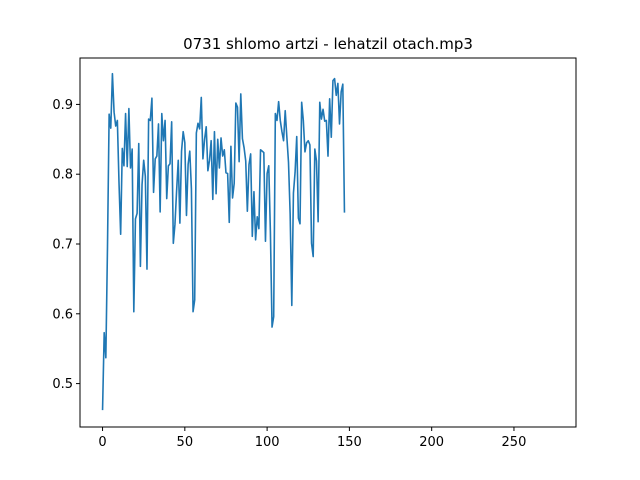  Describe the element at coordinates (349, 442) in the screenshot. I see `x-tick-label: 150` at that location.